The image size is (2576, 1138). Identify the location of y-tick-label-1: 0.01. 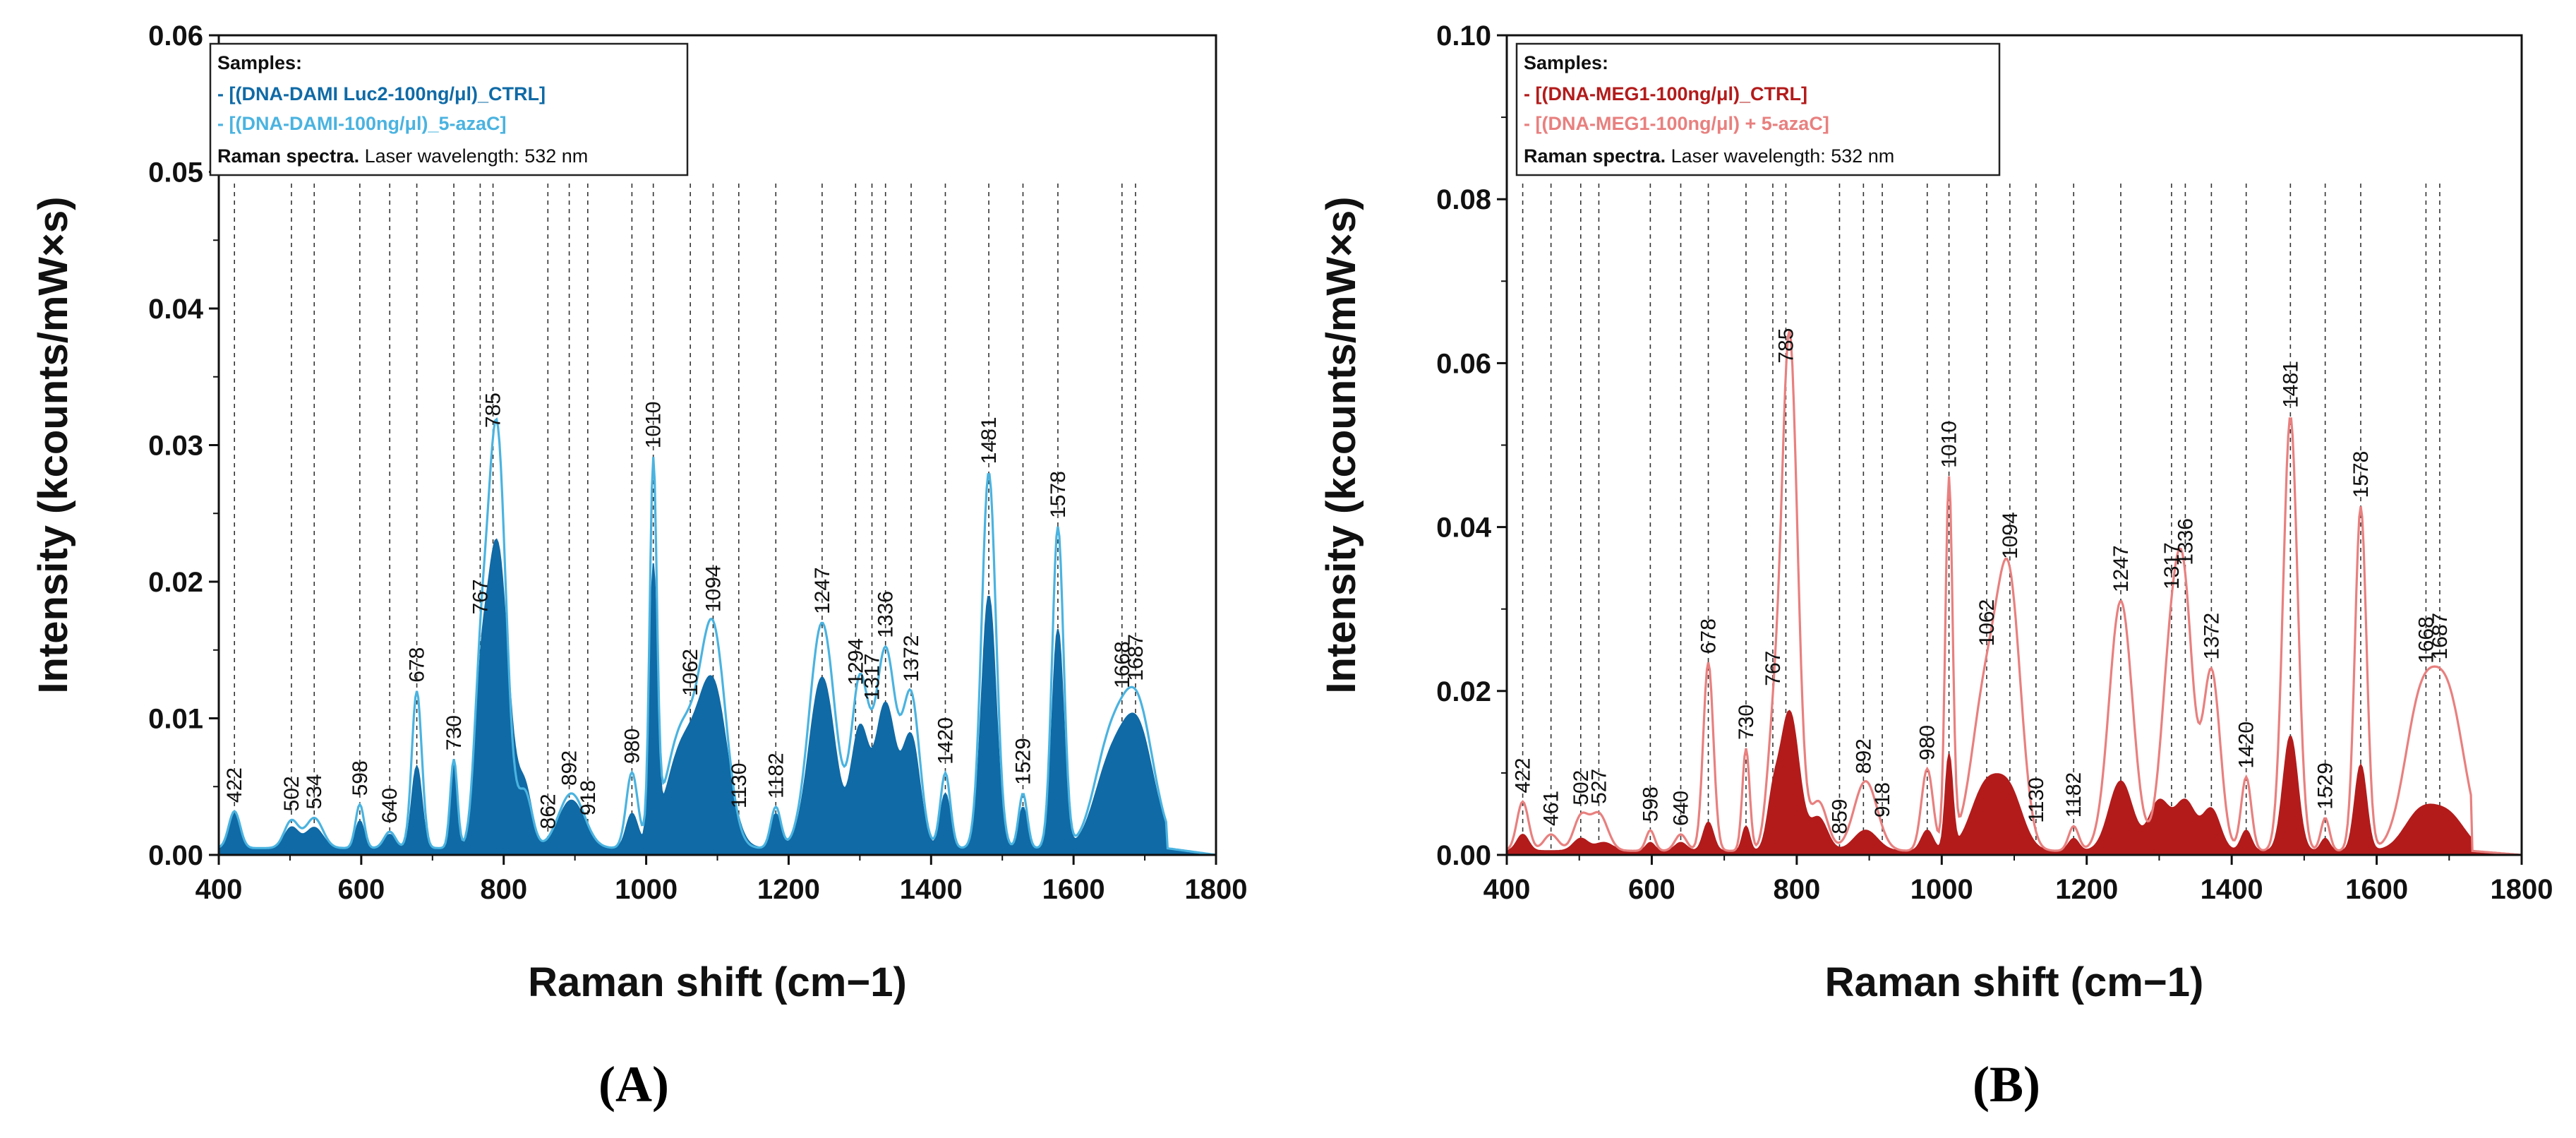
(175, 719).